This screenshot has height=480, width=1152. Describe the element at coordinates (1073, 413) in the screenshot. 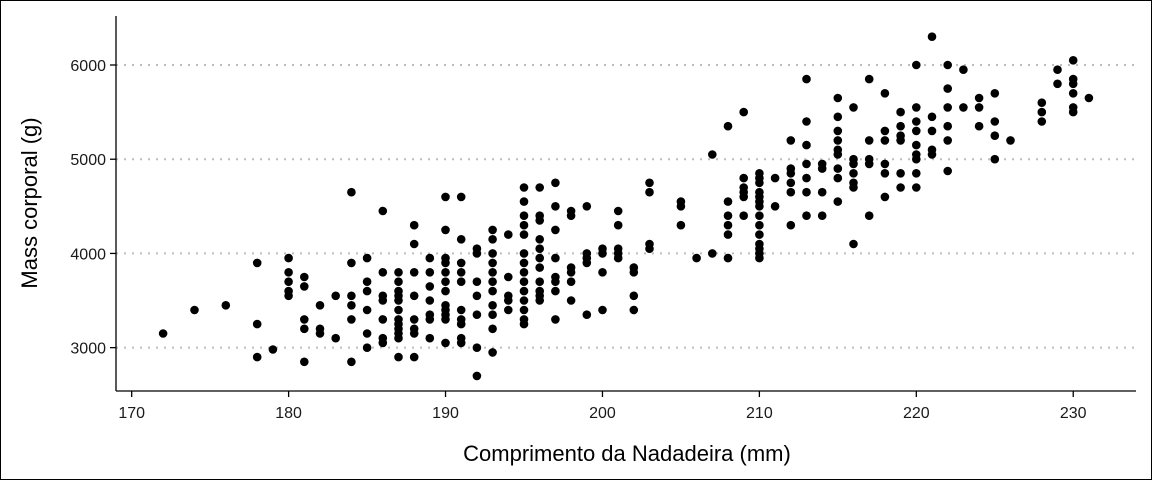

I see `x-tick-label-230: 230` at that location.